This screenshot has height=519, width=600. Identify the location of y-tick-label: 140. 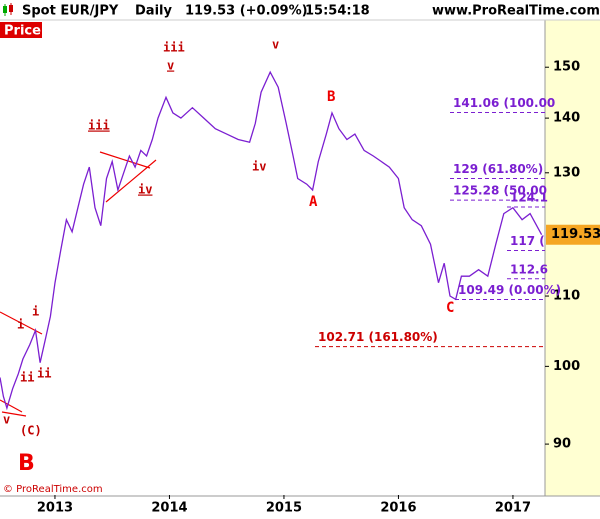
(566, 118).